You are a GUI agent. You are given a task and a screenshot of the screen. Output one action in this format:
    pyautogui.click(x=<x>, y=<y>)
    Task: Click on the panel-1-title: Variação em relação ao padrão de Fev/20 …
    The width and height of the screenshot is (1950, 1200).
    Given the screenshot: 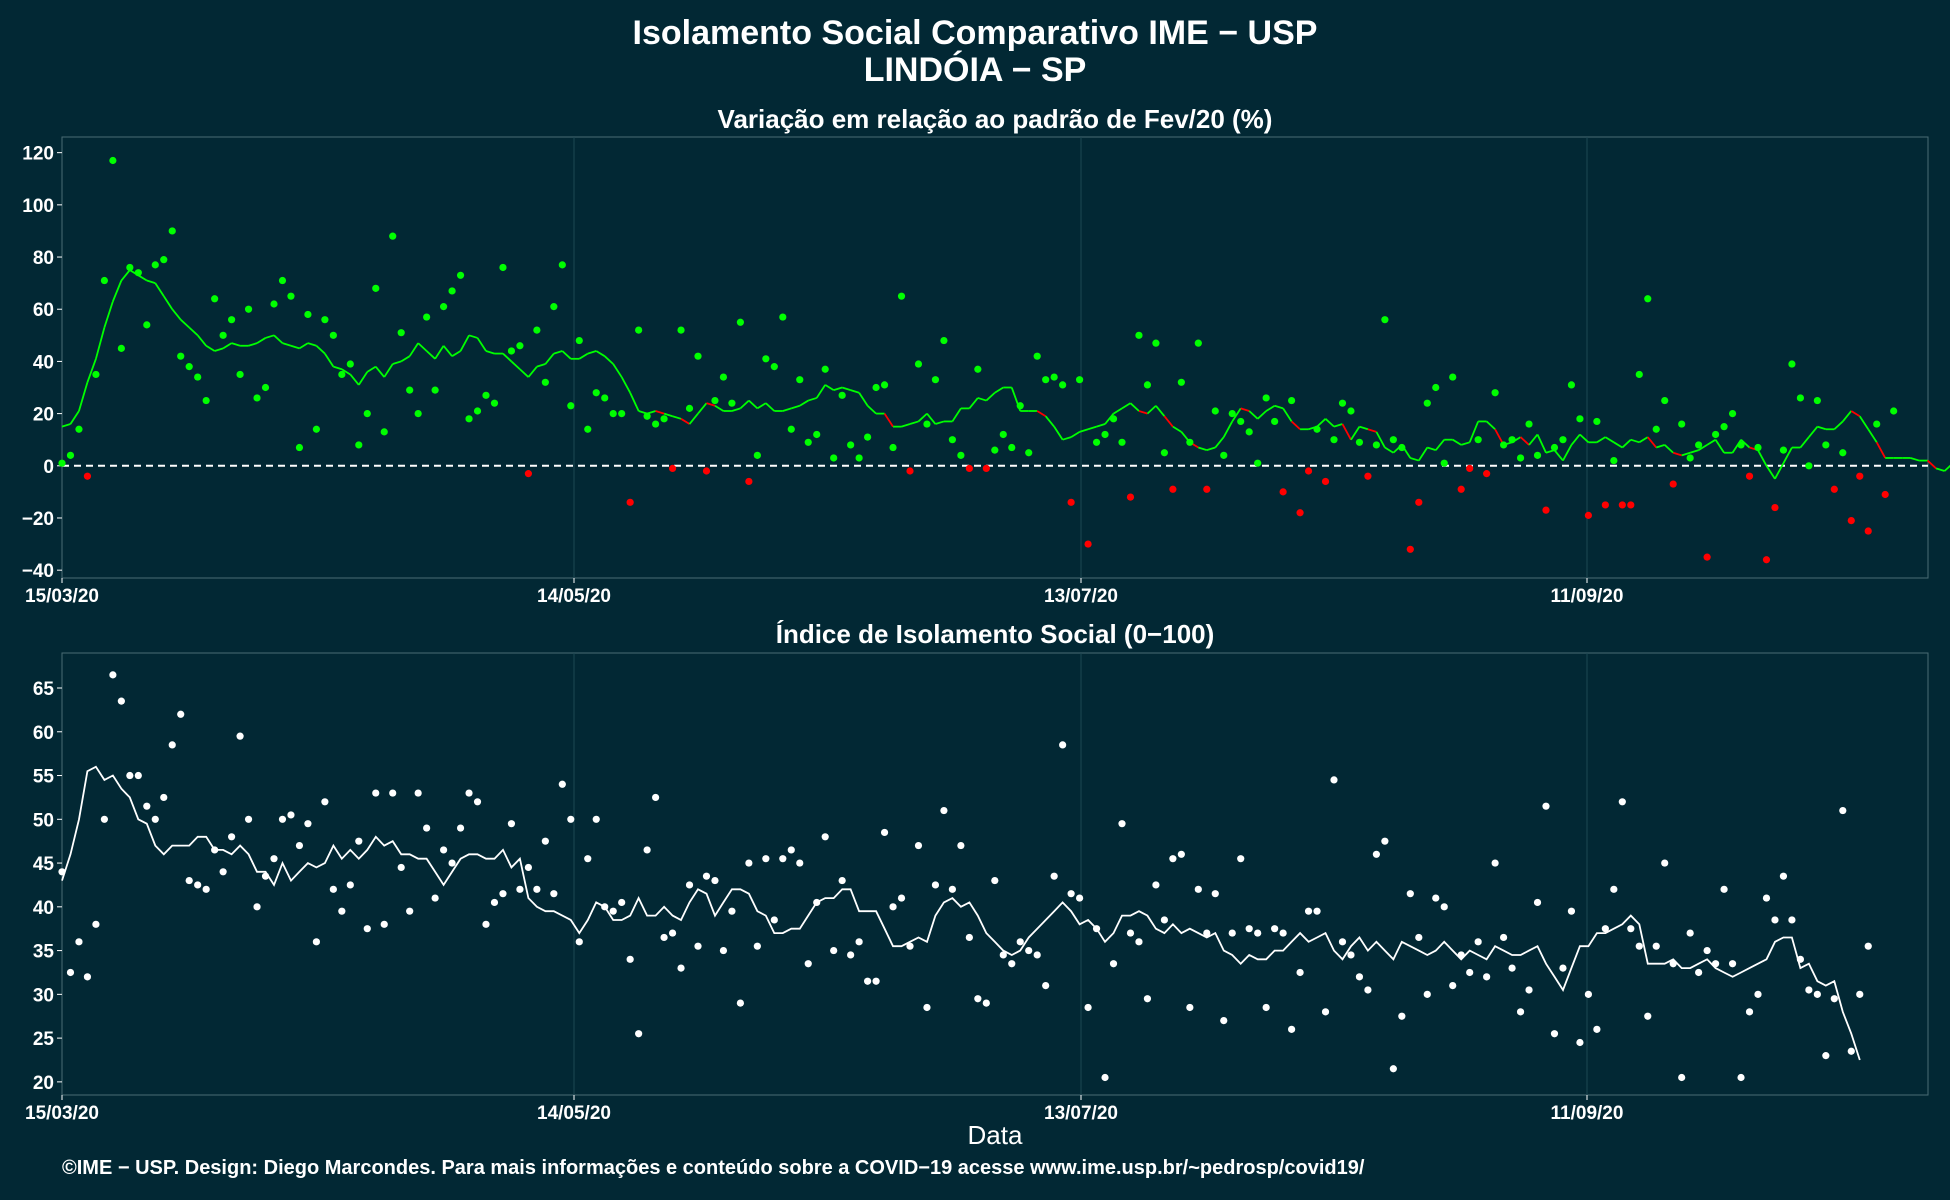 What is the action you would take?
    pyautogui.click(x=995, y=119)
    